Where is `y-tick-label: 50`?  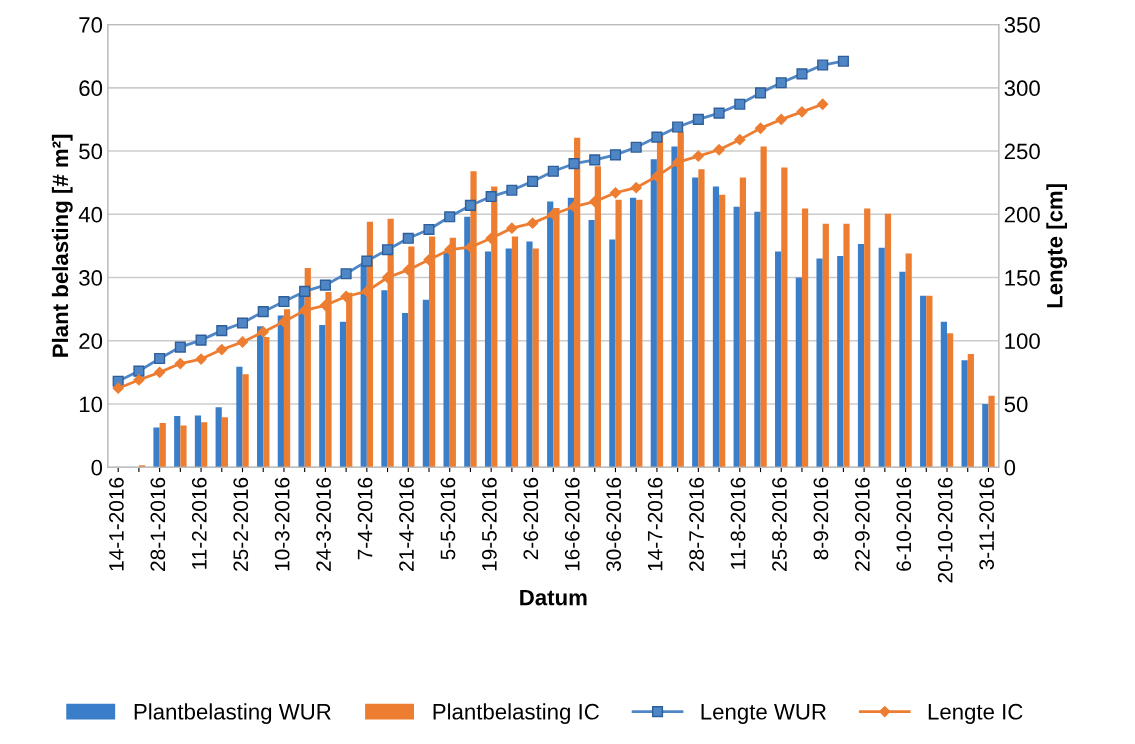 y-tick-label: 50 is located at coordinates (91, 151).